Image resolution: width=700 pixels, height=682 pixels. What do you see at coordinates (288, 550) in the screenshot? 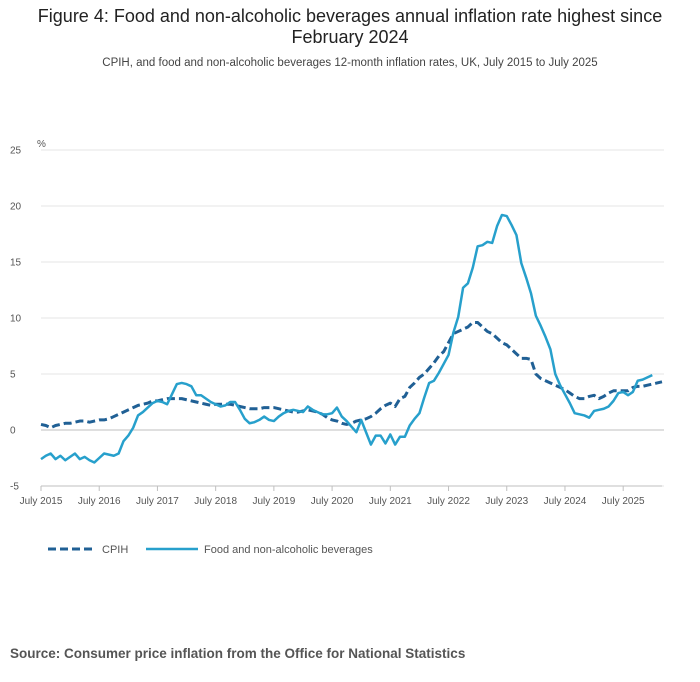
I see `legend-label-food: Food and non-alcoholic beverages` at bounding box center [288, 550].